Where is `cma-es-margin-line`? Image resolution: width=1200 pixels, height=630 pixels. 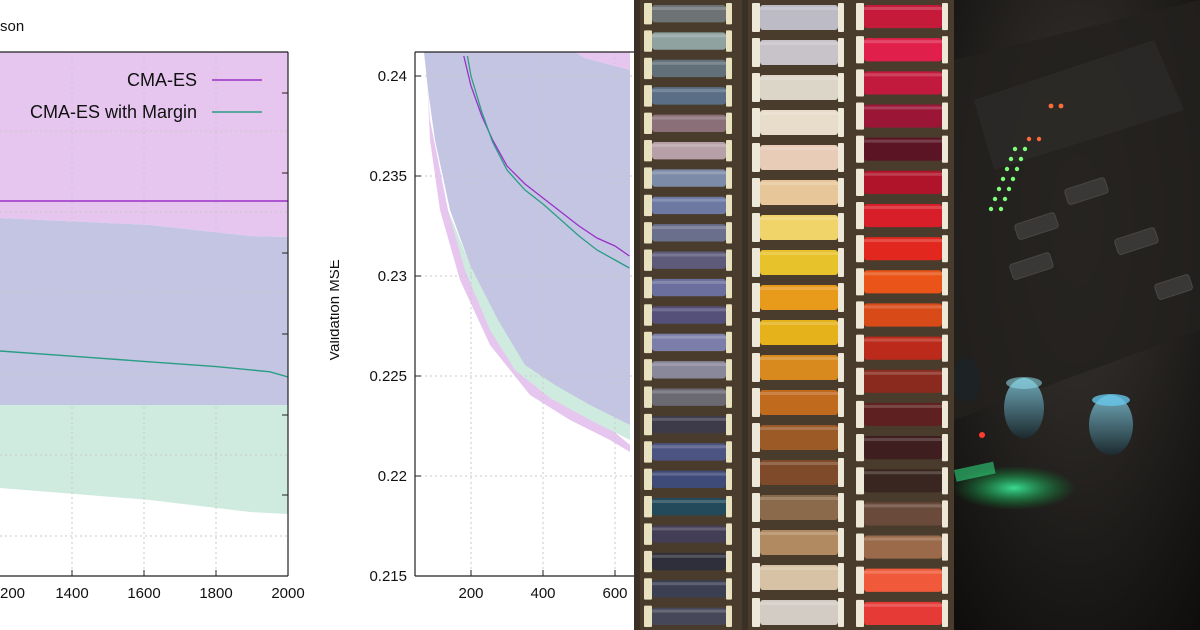 cma-es-margin-line is located at coordinates (548, 162).